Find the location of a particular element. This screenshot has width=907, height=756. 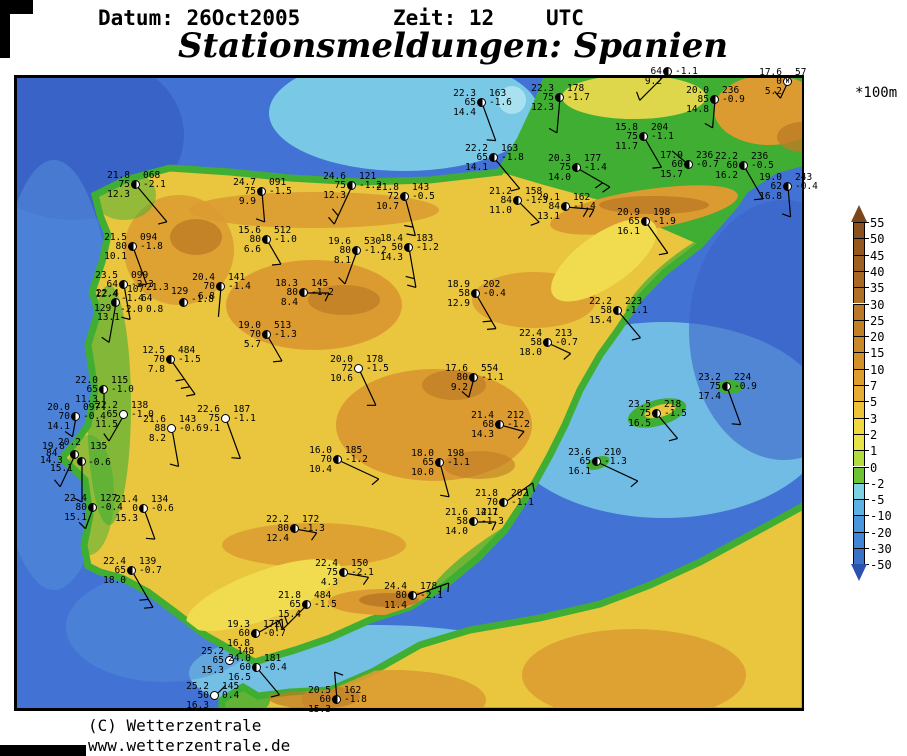

copyright-text: (C) Wetterzentrale is located at coordinates (175, 725).